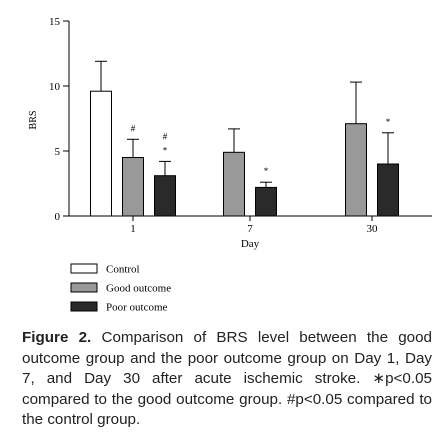  What do you see at coordinates (33, 120) in the screenshot?
I see `y-axis-label: BRS` at bounding box center [33, 120].